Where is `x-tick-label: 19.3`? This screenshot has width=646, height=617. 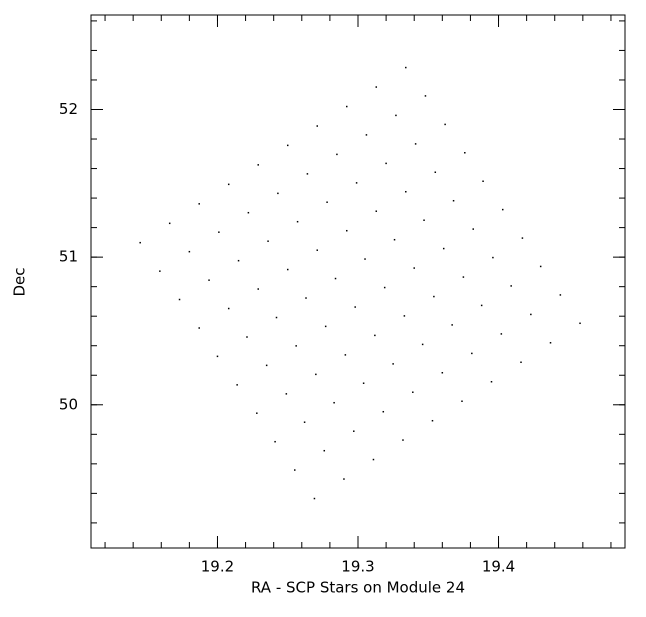
x-tick-label: 19.3 is located at coordinates (357, 567).